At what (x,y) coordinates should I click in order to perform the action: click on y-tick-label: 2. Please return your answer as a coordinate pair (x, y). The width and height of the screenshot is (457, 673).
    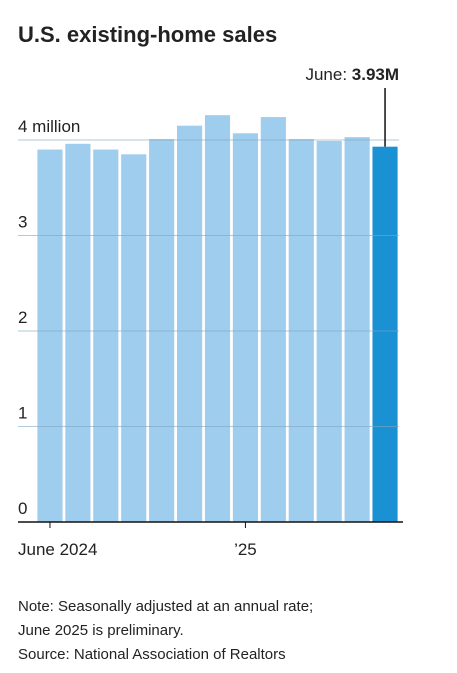
    Looking at the image, I should click on (22, 317).